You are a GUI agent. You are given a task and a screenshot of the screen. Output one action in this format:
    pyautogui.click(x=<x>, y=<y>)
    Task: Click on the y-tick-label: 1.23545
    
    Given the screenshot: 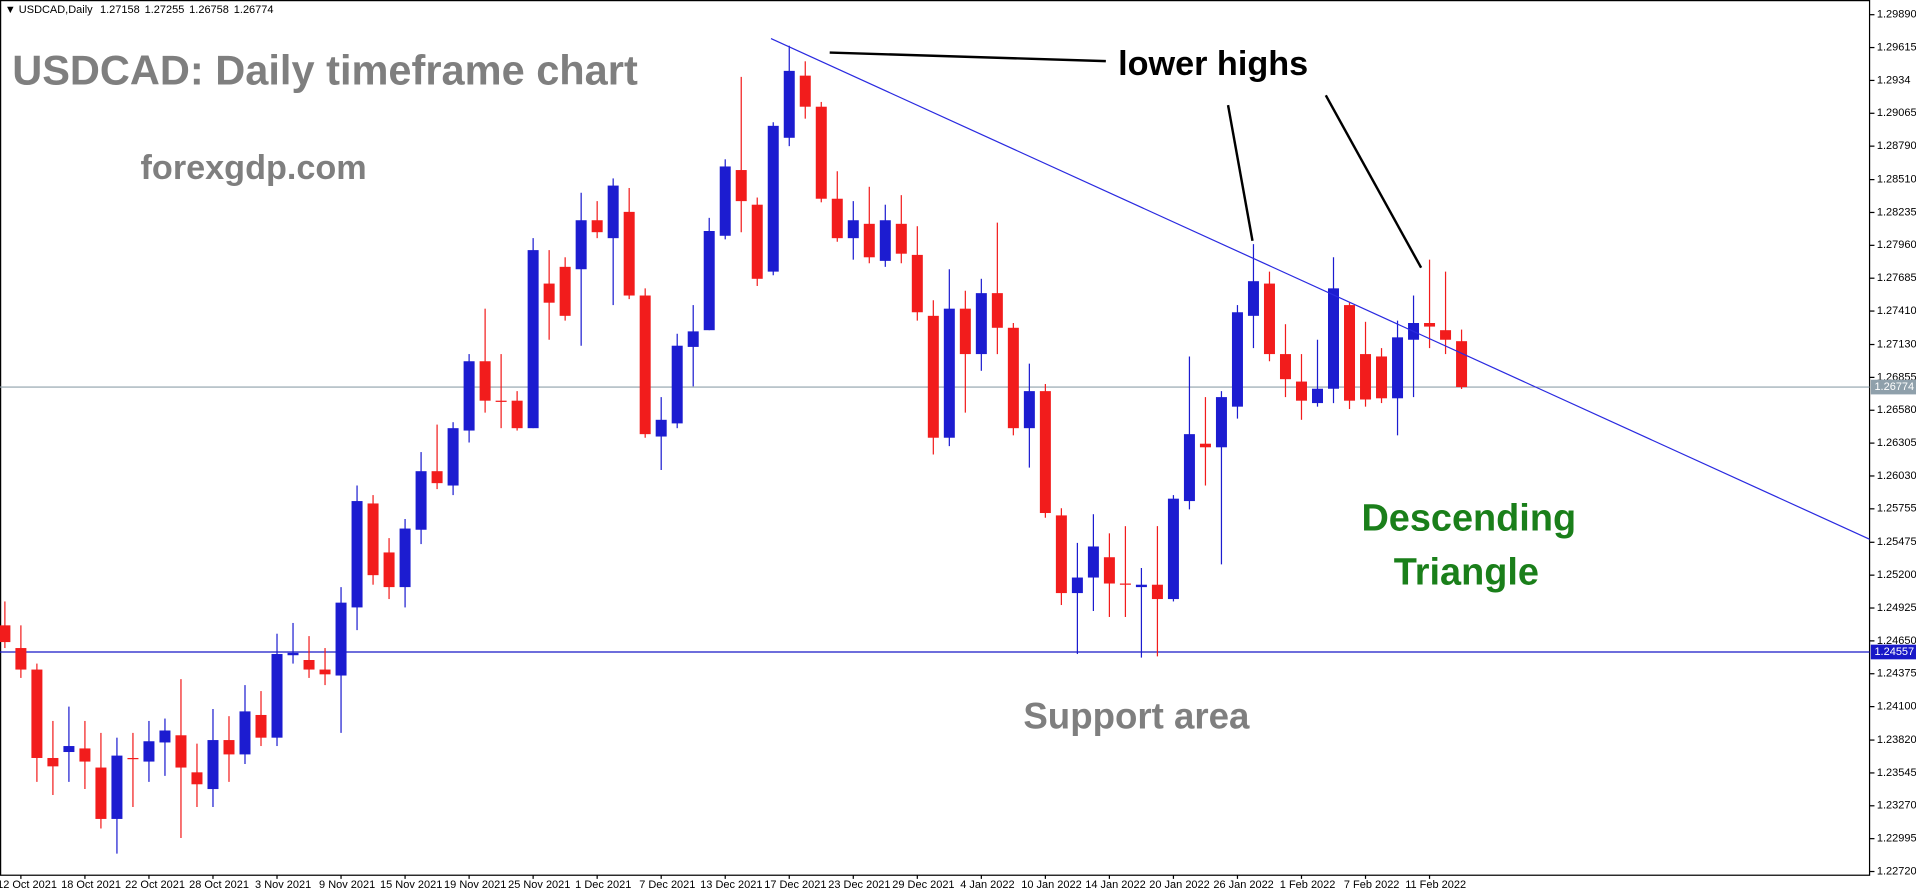 What is the action you would take?
    pyautogui.click(x=1896, y=773)
    